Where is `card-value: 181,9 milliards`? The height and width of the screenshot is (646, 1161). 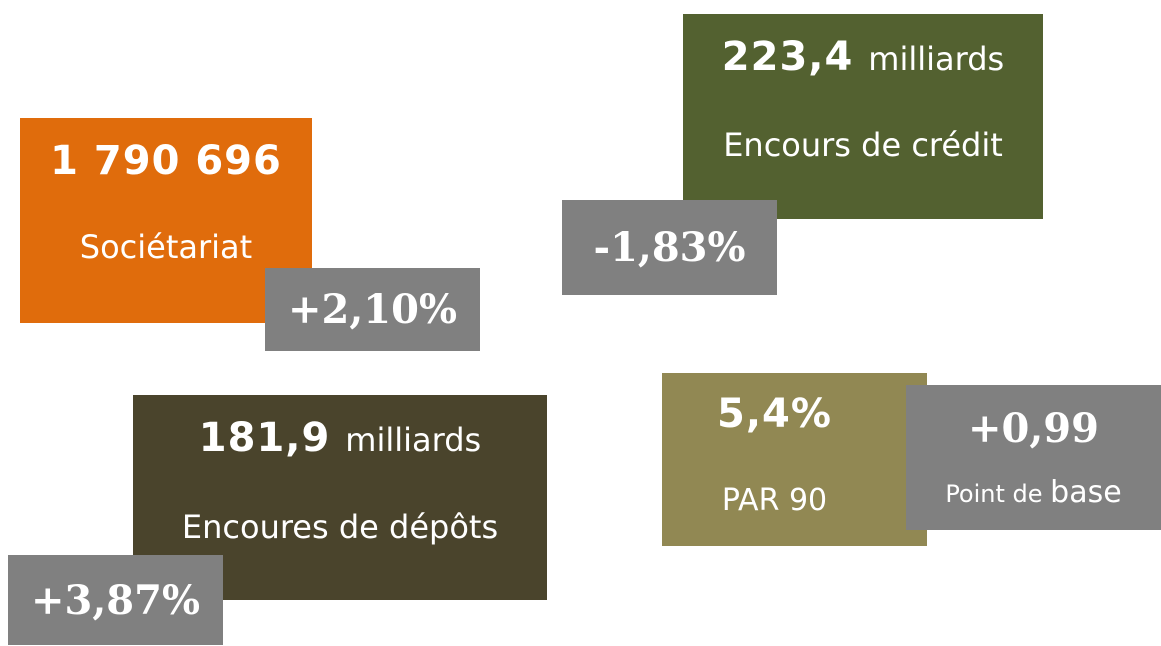 card-value: 181,9 milliards is located at coordinates (340, 438).